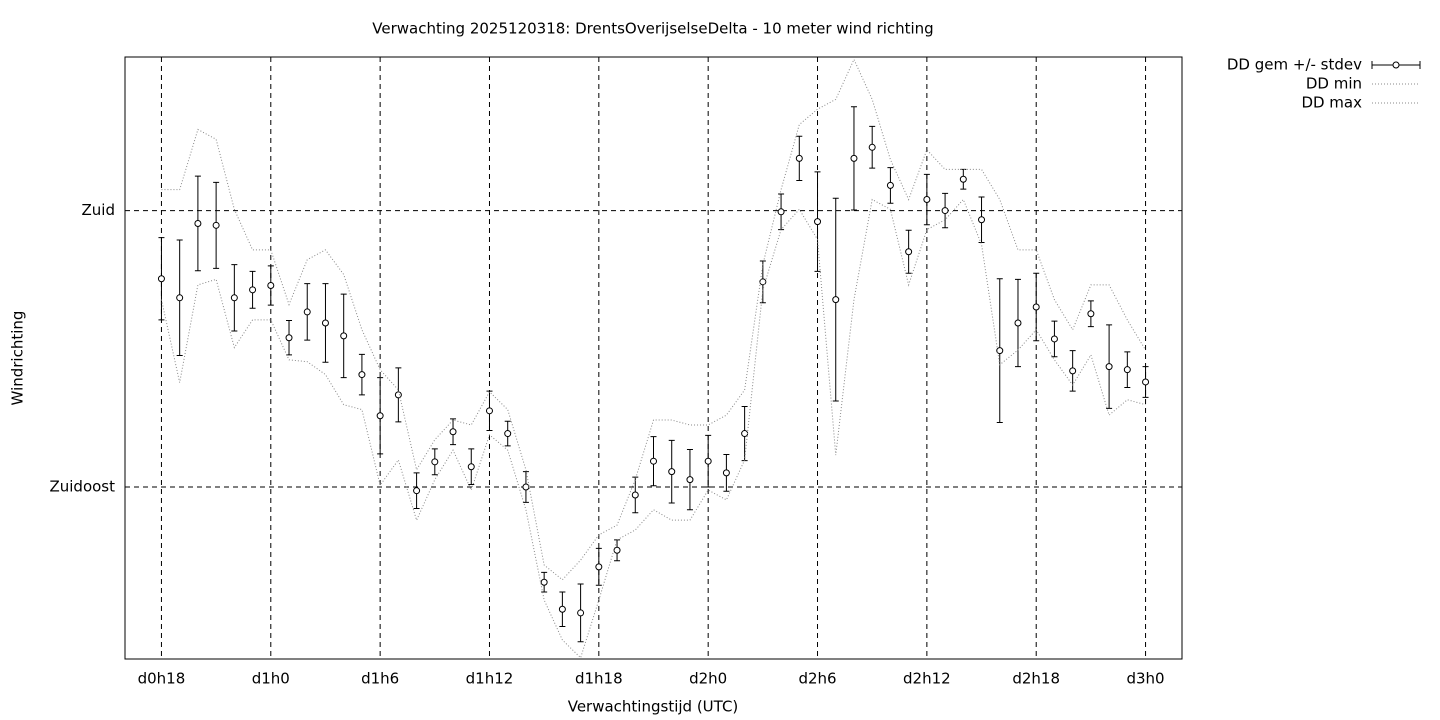  What do you see at coordinates (1334, 84) in the screenshot?
I see `legend-label: DD min` at bounding box center [1334, 84].